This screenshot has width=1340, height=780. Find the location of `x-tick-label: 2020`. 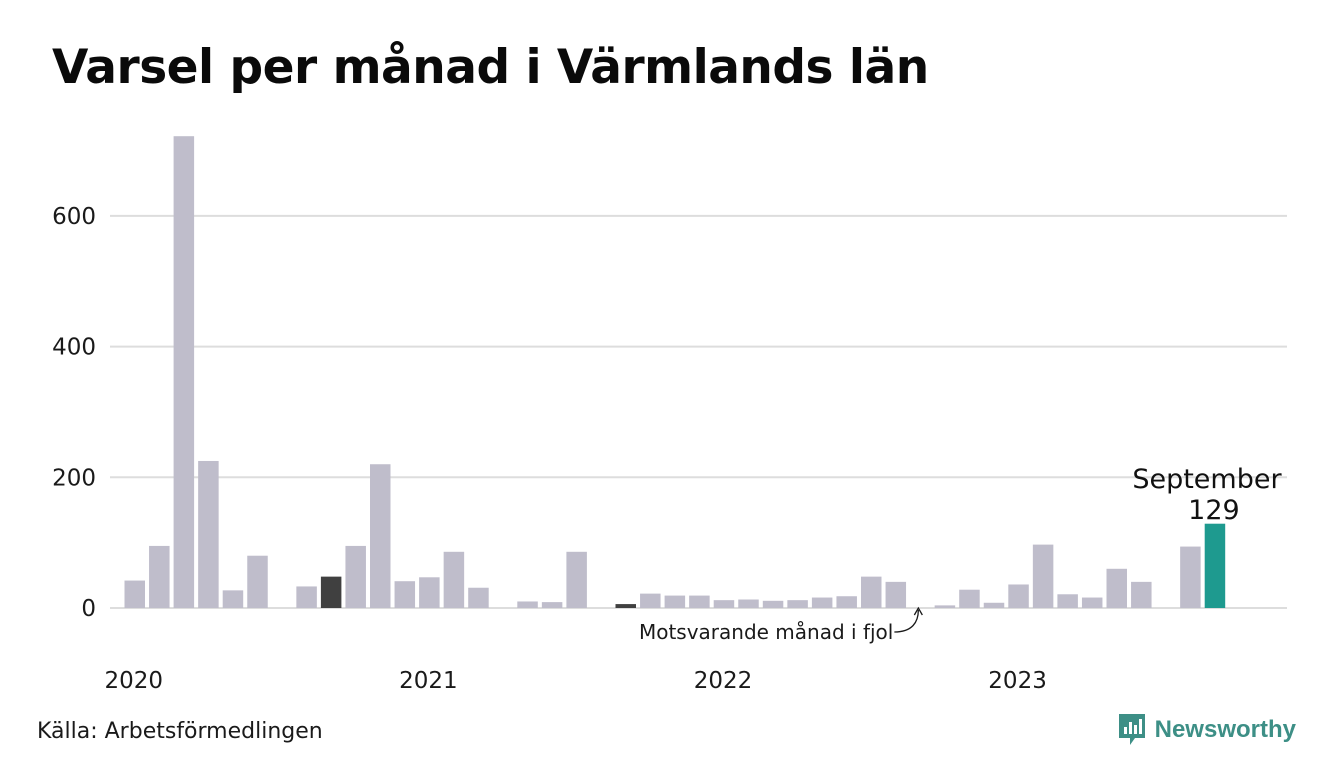

x-tick-label: 2020 is located at coordinates (134, 681).